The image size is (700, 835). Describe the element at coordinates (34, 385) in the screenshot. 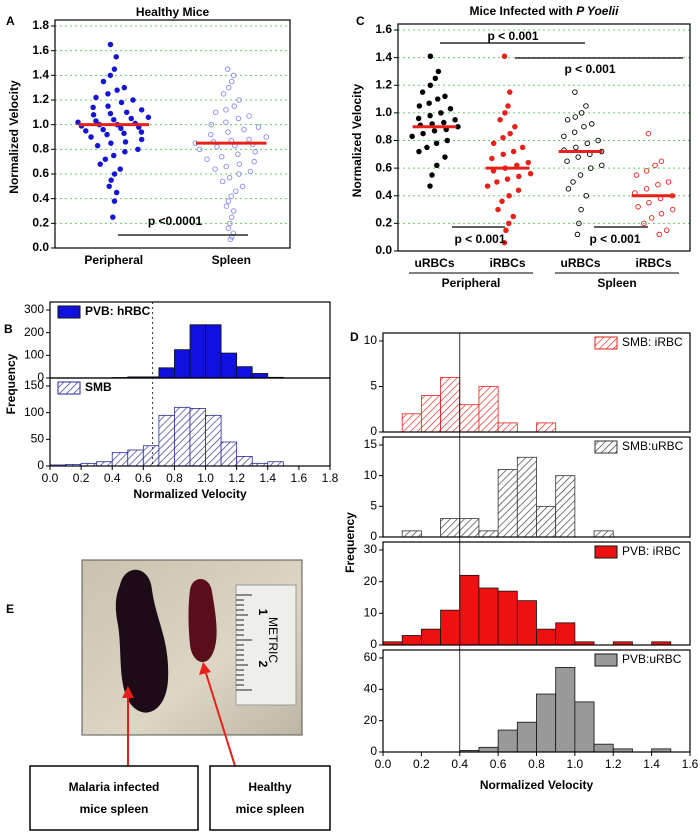

I see `y-tick-label: 150` at that location.